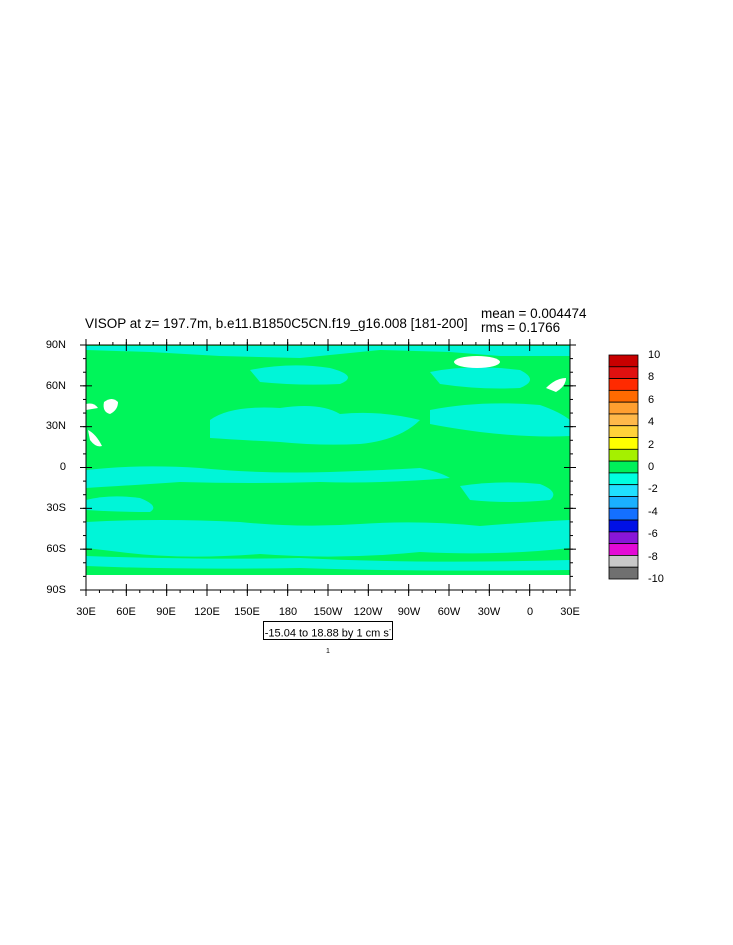 This screenshot has width=733, height=945. I want to click on lon-label: 120E, so click(207, 612).